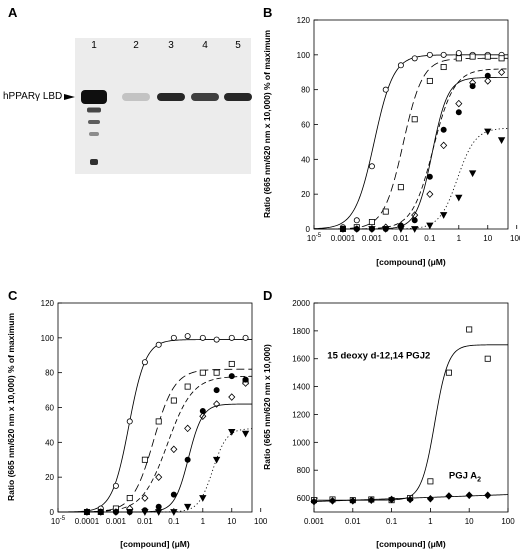 The image size is (520, 557). I want to click on panel-label-d: D, so click(267, 295).